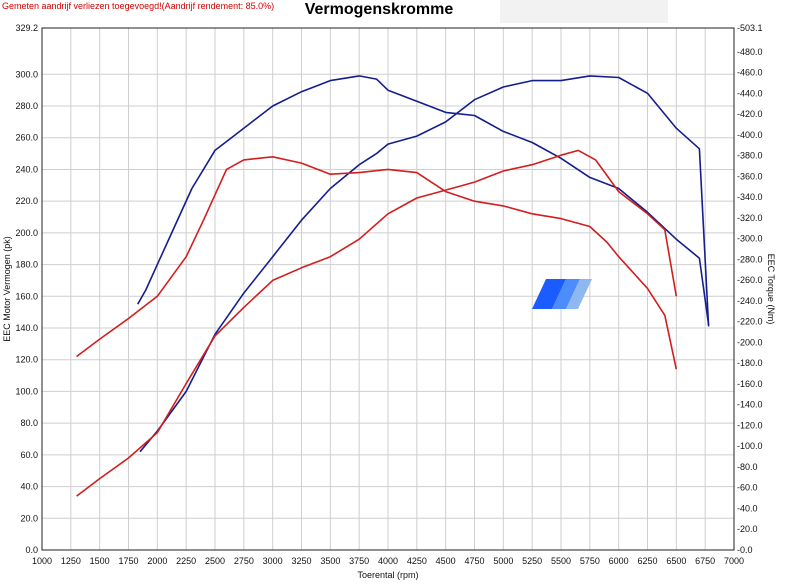 The image size is (790, 586). I want to click on x-tick-label: 2750, so click(244, 561).